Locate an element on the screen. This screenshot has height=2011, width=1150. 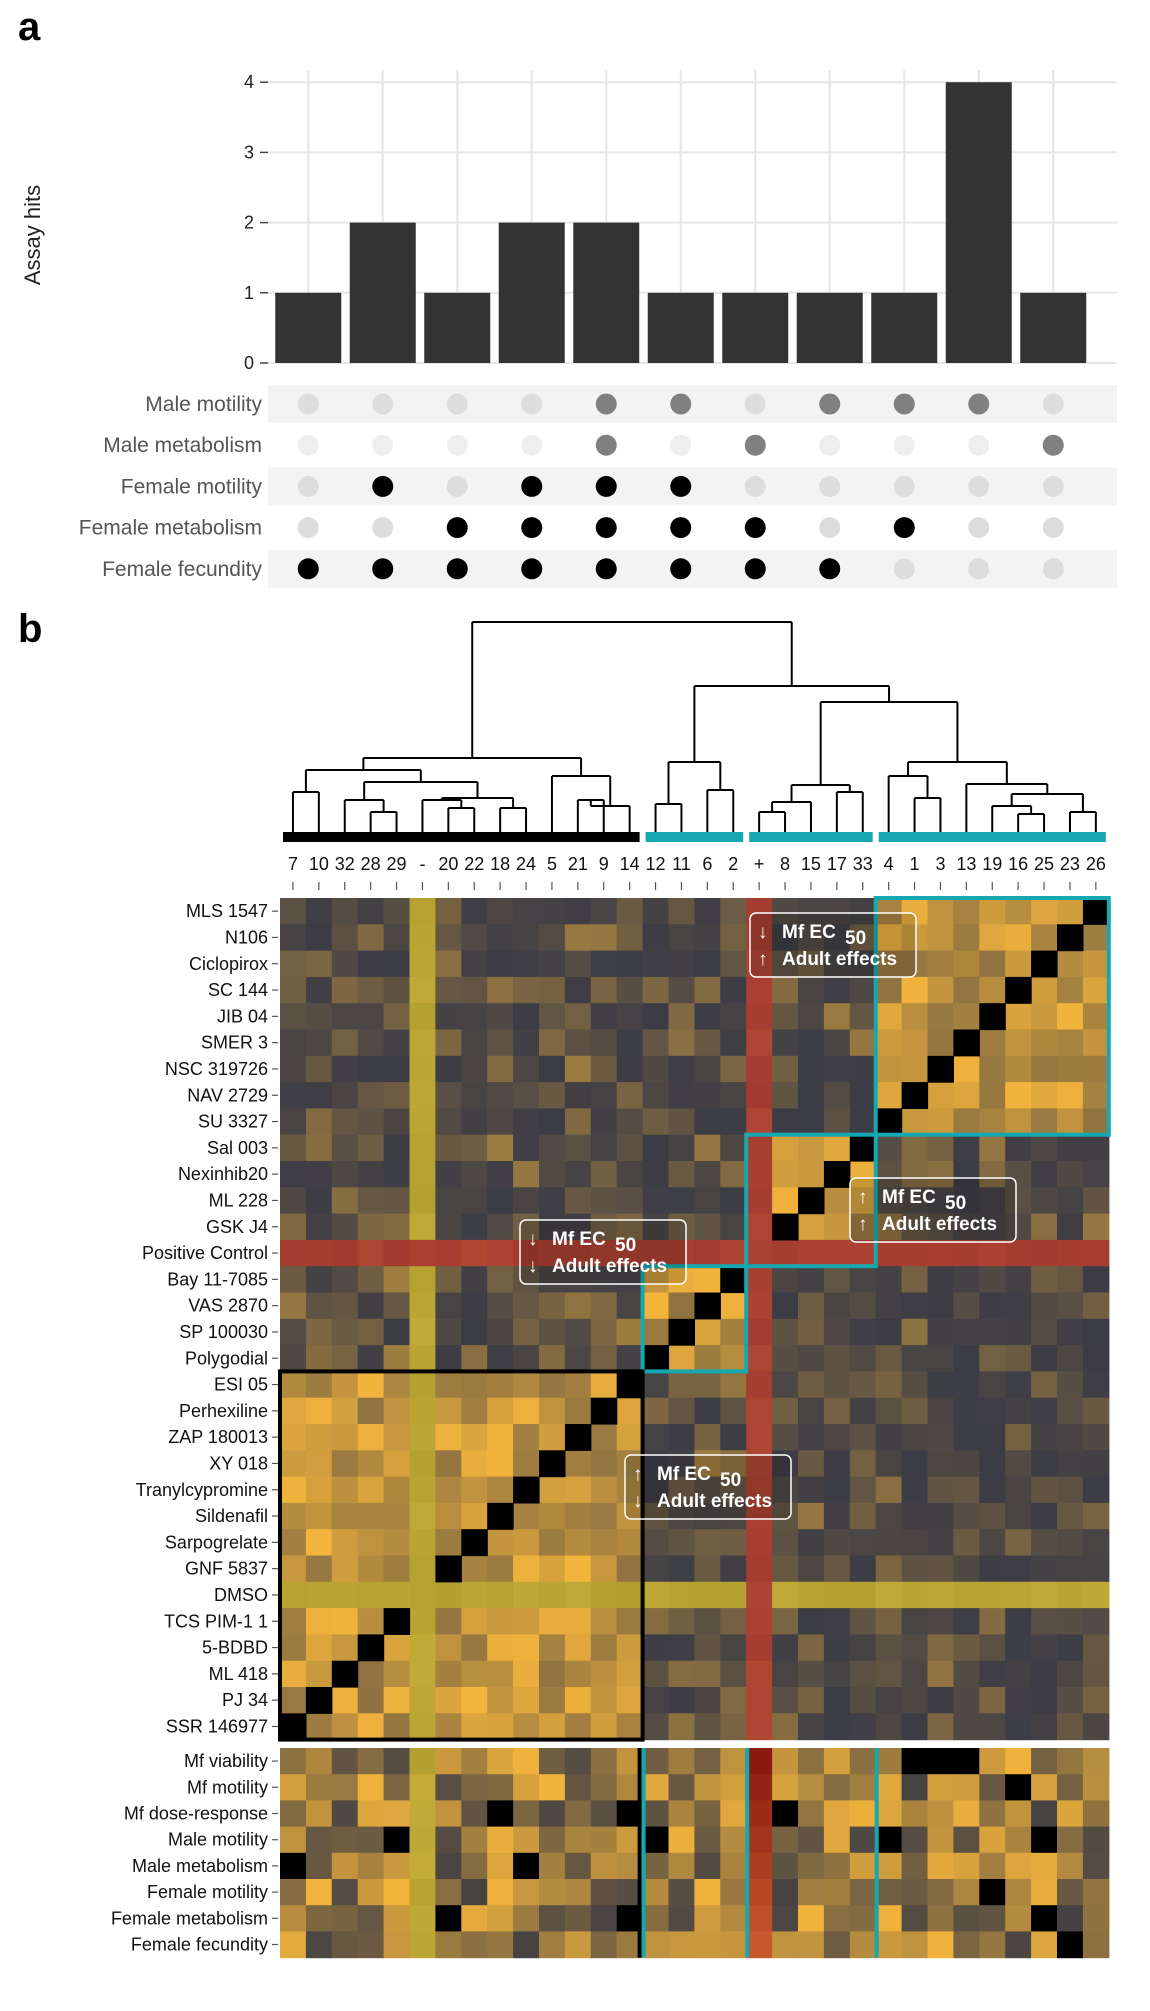
heatmap-col-label: 21 is located at coordinates (578, 864).